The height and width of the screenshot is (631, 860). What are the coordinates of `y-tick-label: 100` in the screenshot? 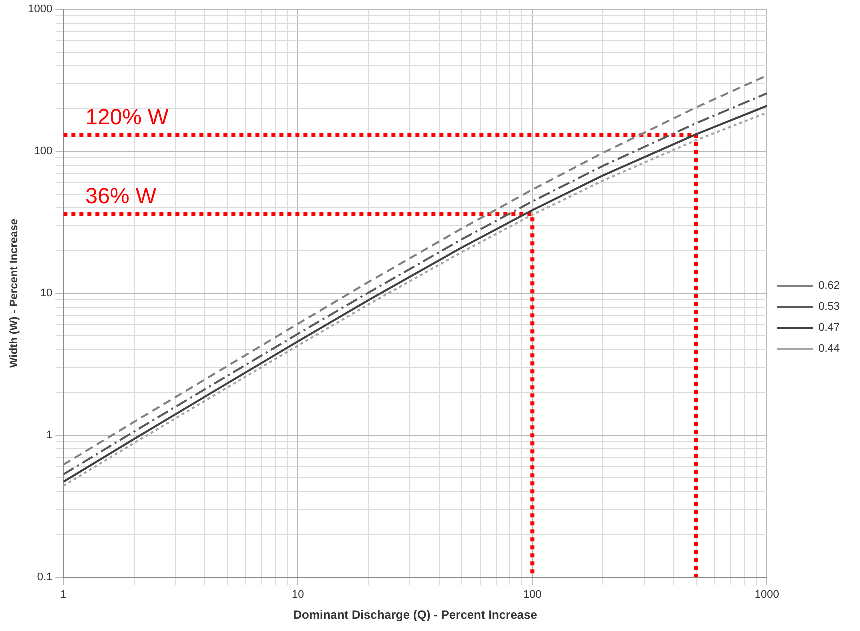 It's located at (43, 152).